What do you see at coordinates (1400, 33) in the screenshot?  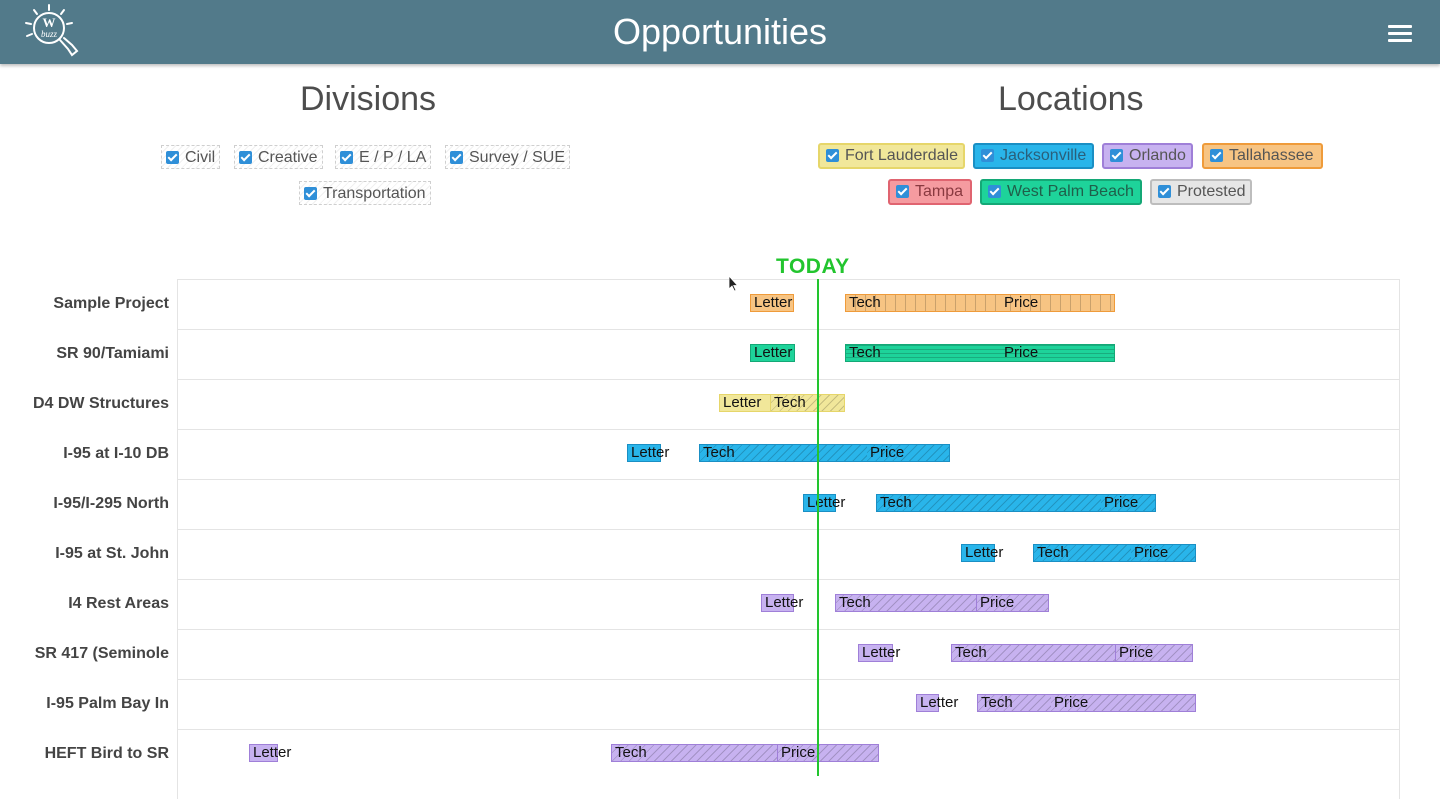 I see `hamburger-menu-icon` at bounding box center [1400, 33].